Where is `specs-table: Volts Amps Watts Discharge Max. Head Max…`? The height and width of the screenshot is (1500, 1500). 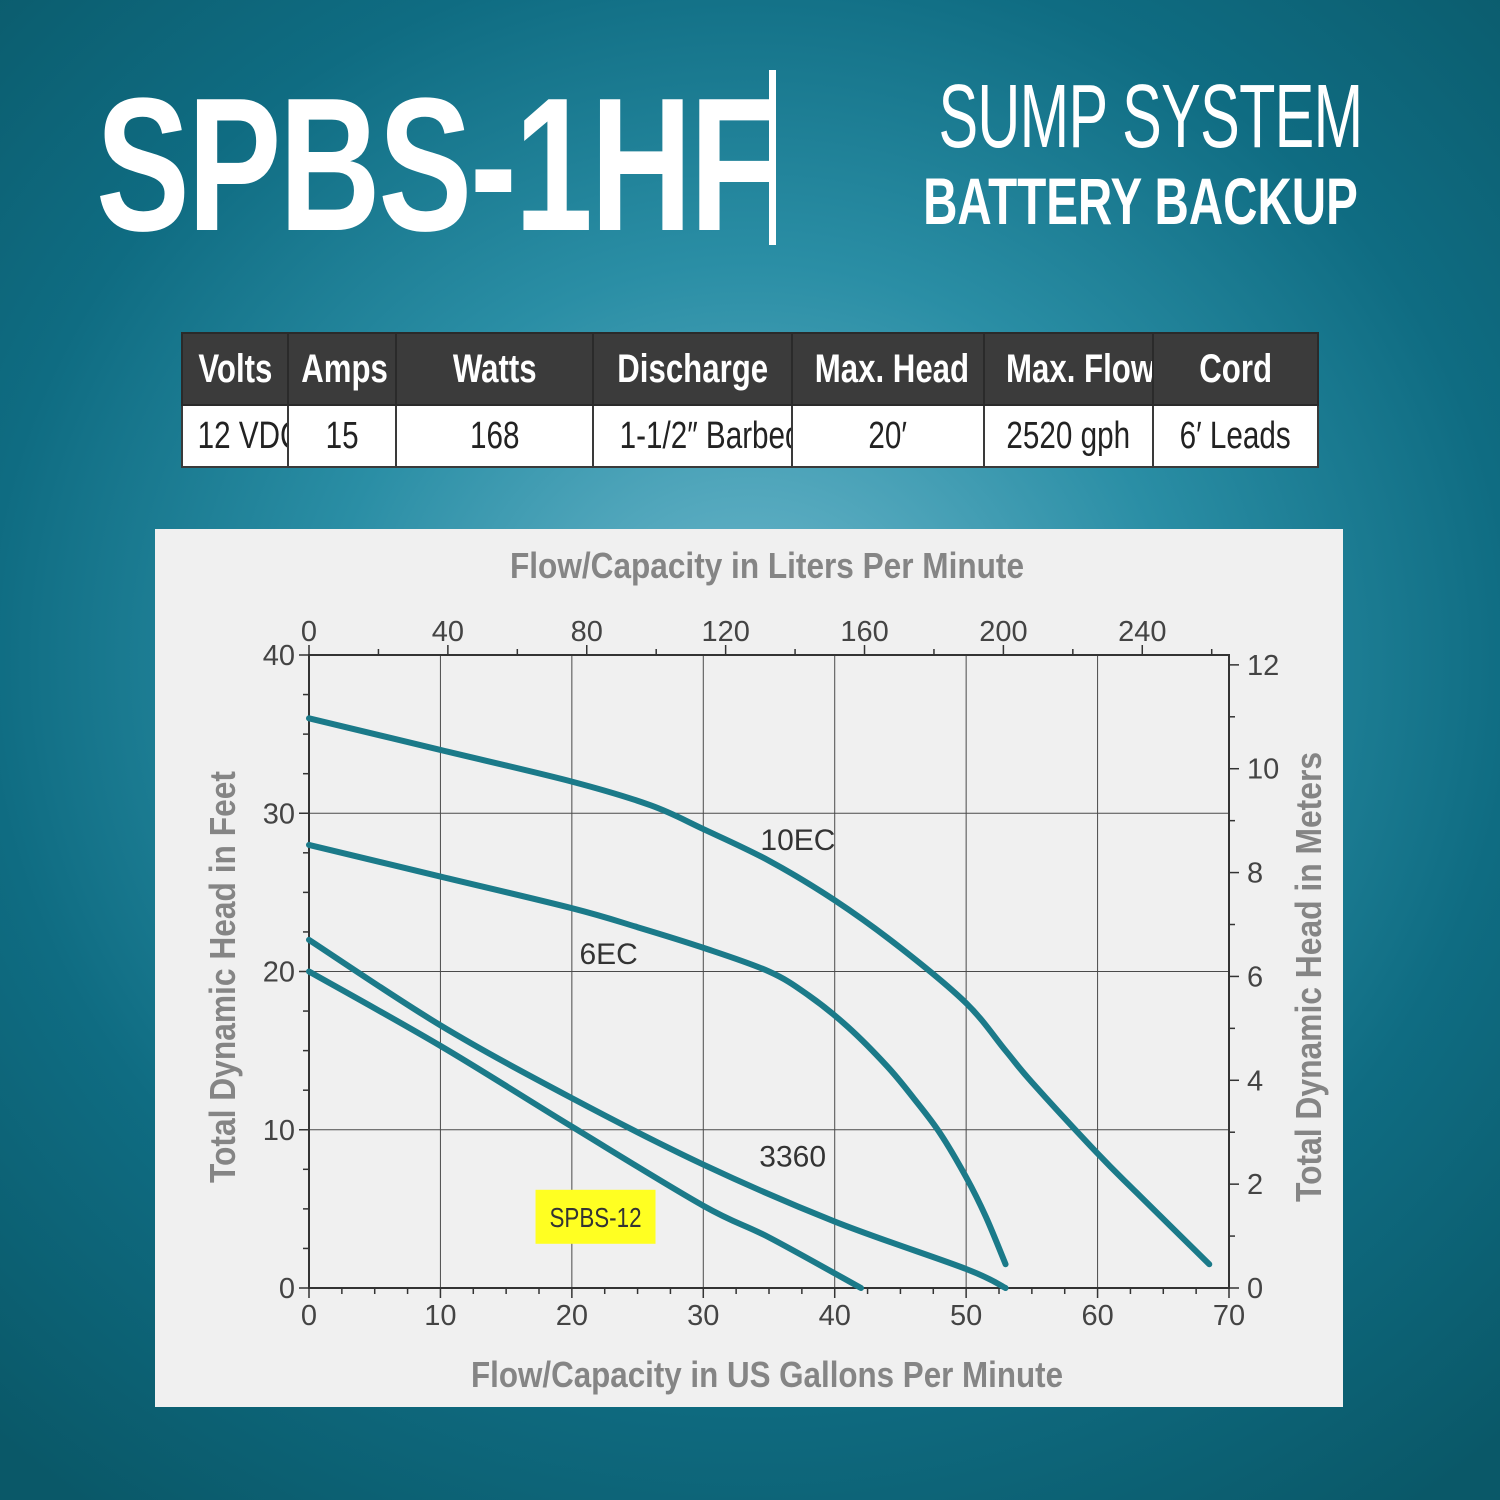
specs-table: Volts Amps Watts Discharge Max. Head Max… is located at coordinates (750, 400).